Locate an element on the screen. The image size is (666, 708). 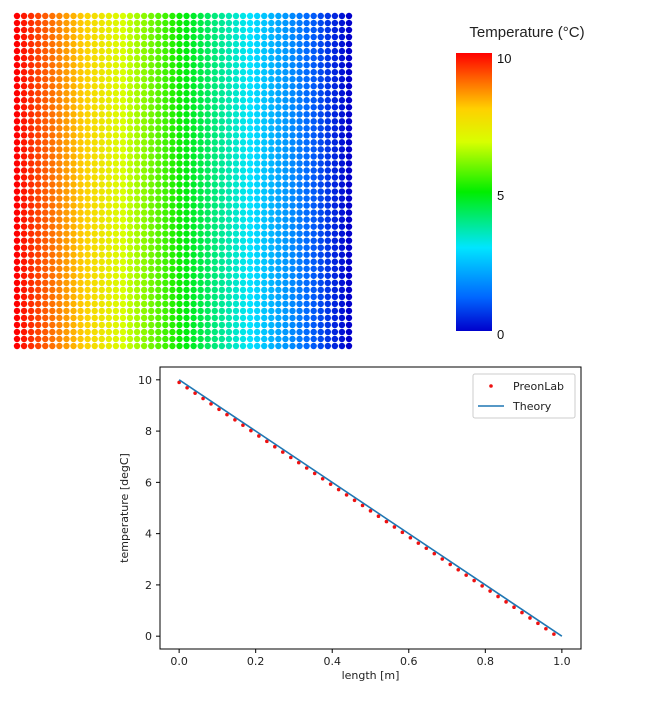
x-axis-label: length [m] is located at coordinates (371, 675).